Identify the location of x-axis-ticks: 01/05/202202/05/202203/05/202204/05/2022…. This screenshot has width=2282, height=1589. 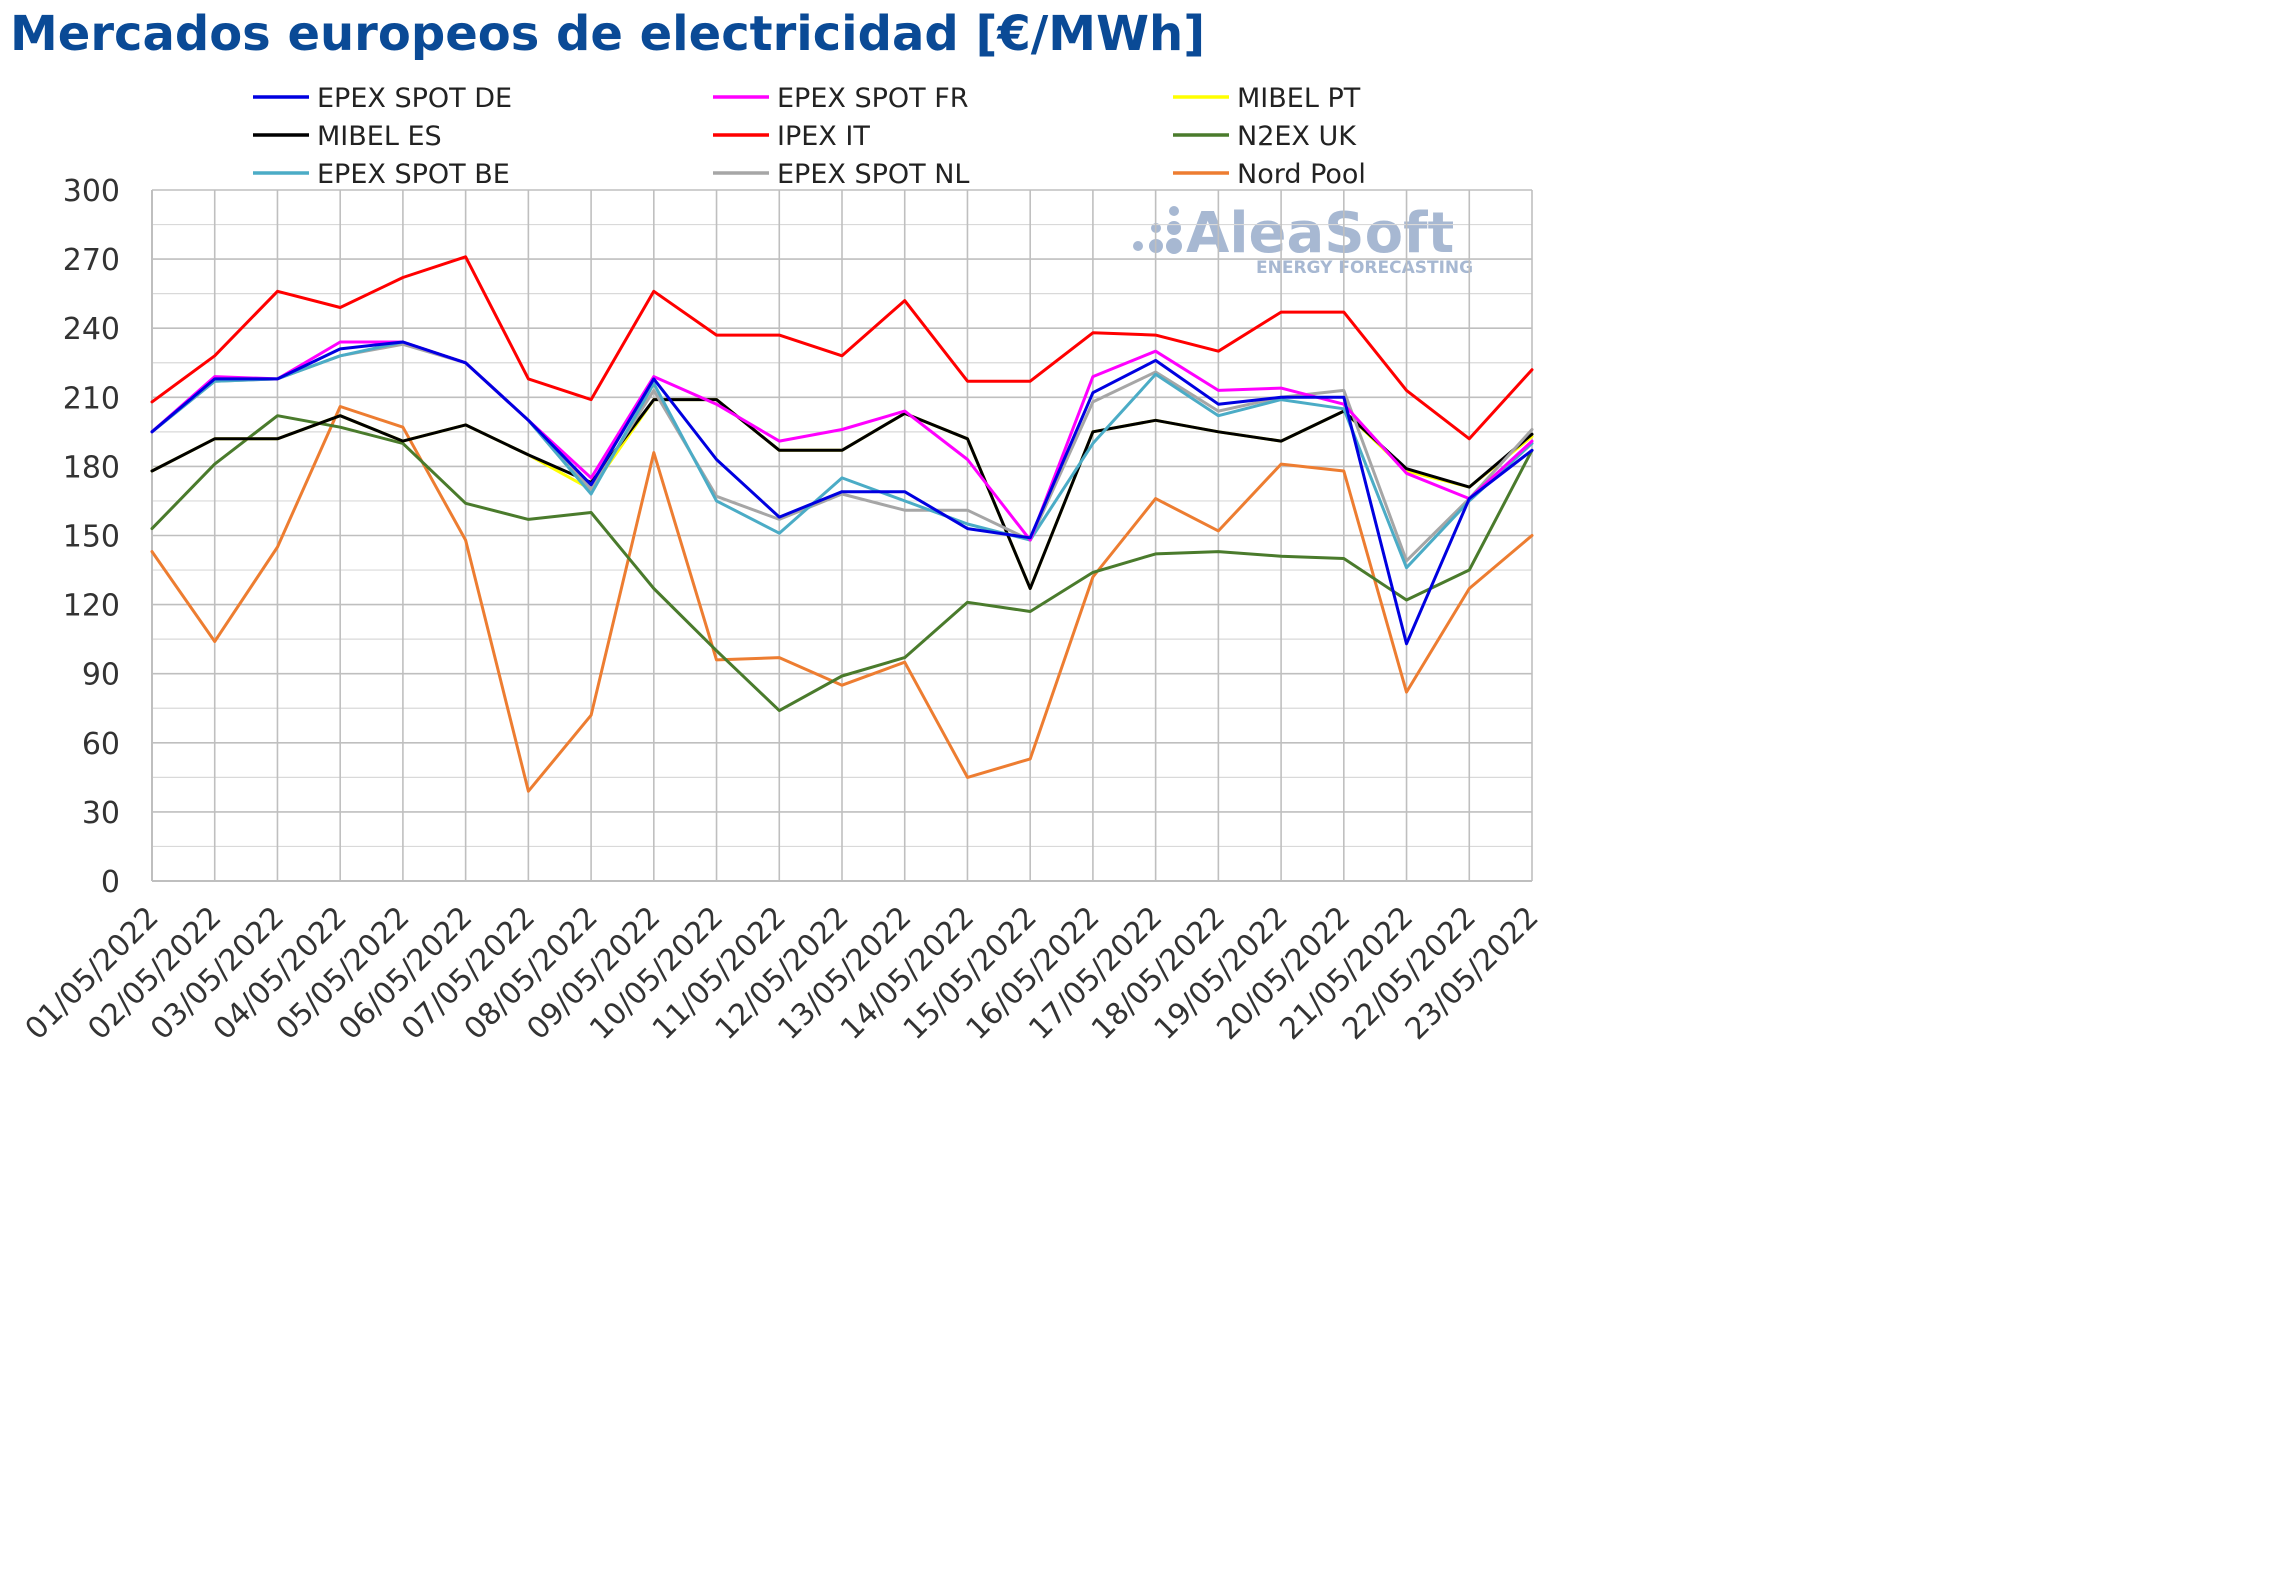
(782, 973).